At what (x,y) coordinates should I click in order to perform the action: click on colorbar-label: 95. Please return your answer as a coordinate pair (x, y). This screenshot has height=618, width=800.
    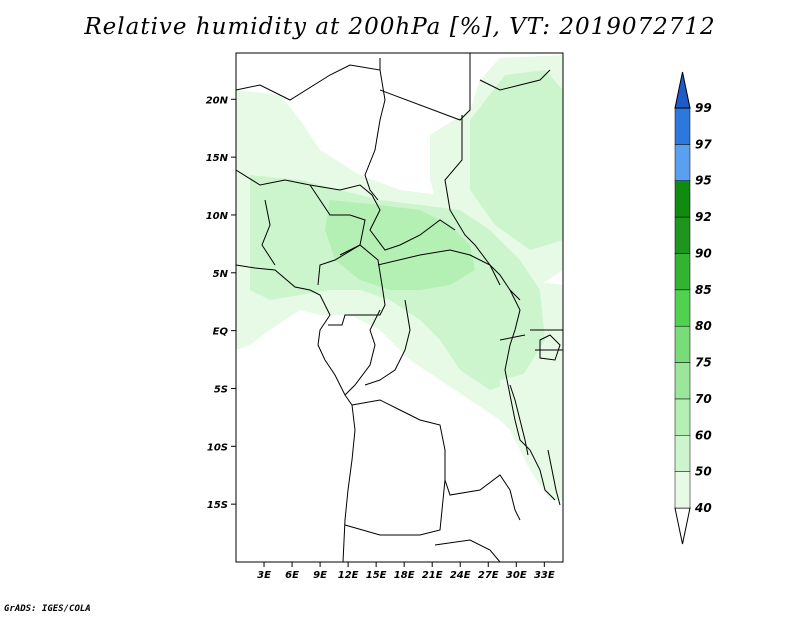
    Looking at the image, I should click on (703, 181).